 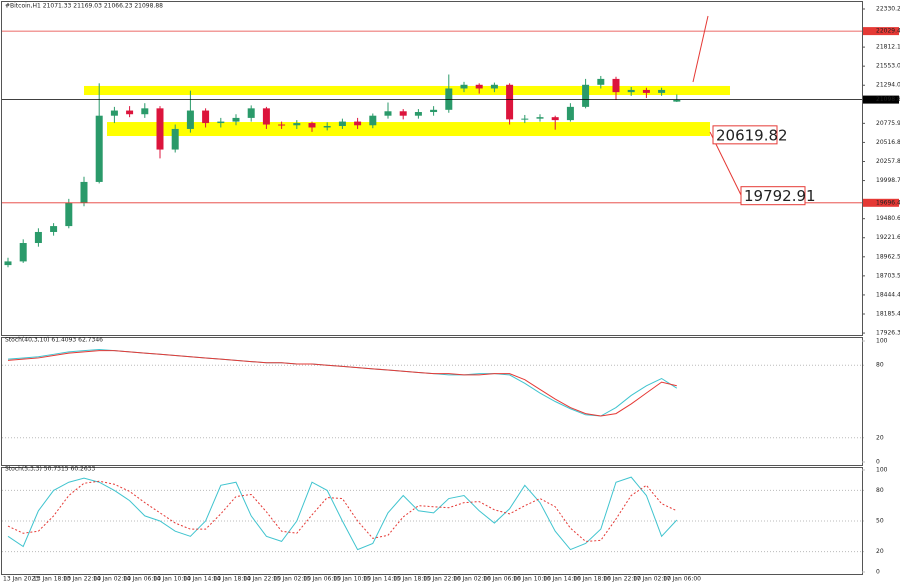 I want to click on zone, so click(x=407, y=90).